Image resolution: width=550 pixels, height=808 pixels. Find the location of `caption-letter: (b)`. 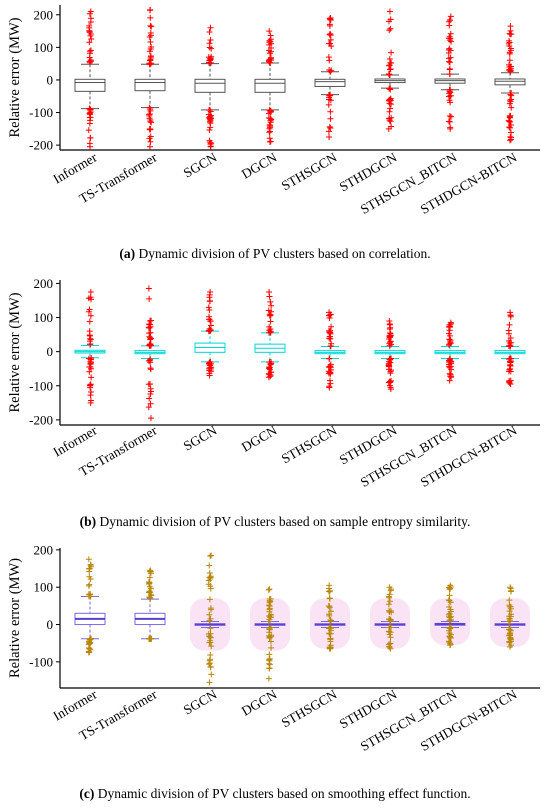

caption-letter: (b) is located at coordinates (88, 521).